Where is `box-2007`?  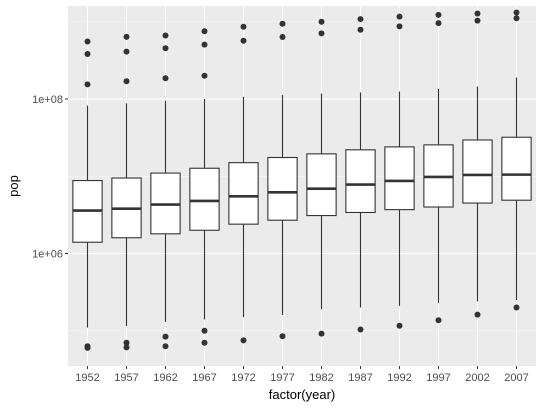 box-2007 is located at coordinates (516, 160).